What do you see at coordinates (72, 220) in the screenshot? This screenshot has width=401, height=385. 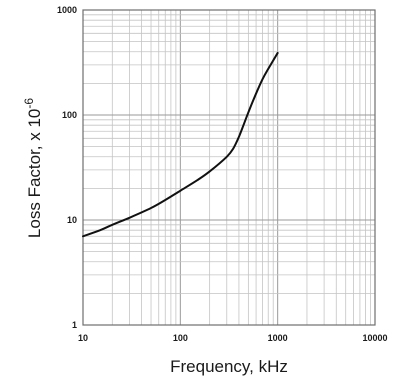 I see `y-tick-label: 10` at bounding box center [72, 220].